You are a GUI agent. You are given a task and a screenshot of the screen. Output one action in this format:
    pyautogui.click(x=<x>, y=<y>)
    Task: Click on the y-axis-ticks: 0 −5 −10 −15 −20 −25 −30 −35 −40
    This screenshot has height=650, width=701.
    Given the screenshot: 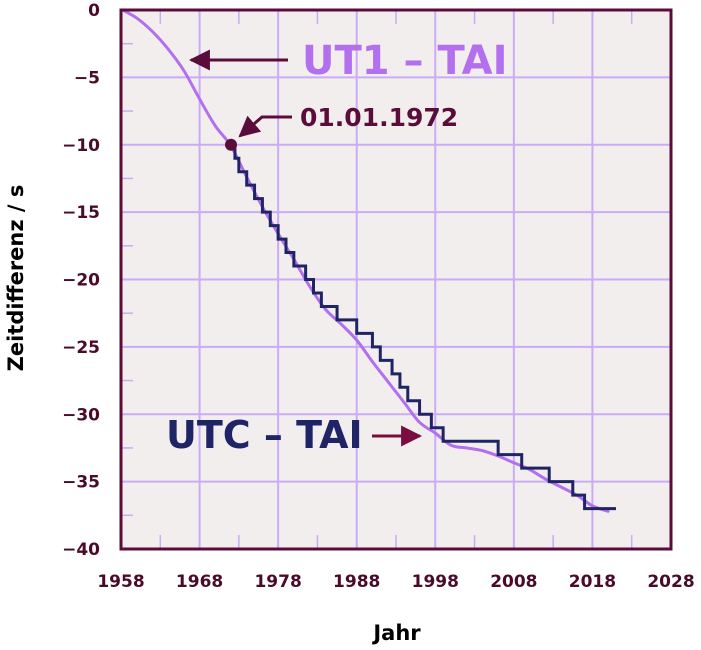 What is the action you would take?
    pyautogui.click(x=81, y=280)
    